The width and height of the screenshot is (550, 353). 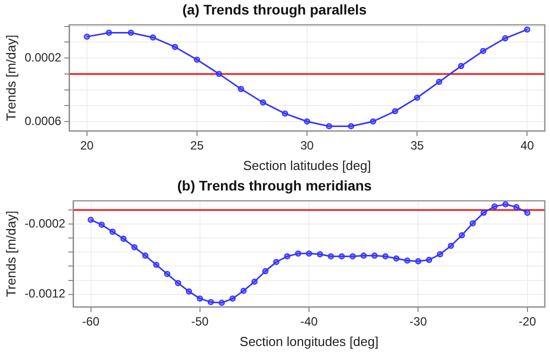 What do you see at coordinates (43, 57) in the screenshot?
I see `y-tick-label: 0.0002` at bounding box center [43, 57].